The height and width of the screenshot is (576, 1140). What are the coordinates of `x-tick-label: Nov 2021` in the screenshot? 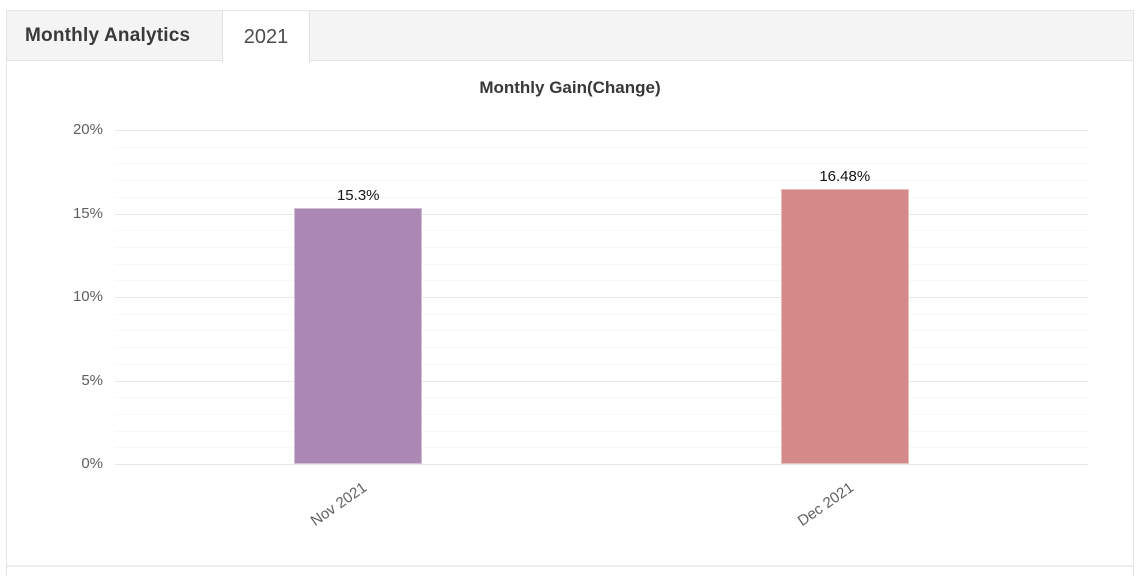 It's located at (339, 504).